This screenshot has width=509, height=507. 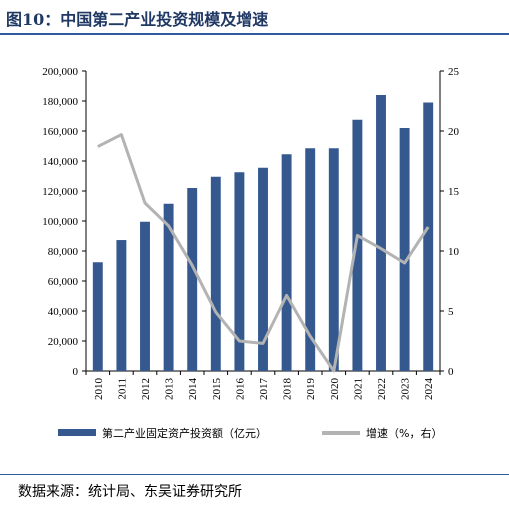 What do you see at coordinates (311, 389) in the screenshot?
I see `x-tick-label: 2019` at bounding box center [311, 389].